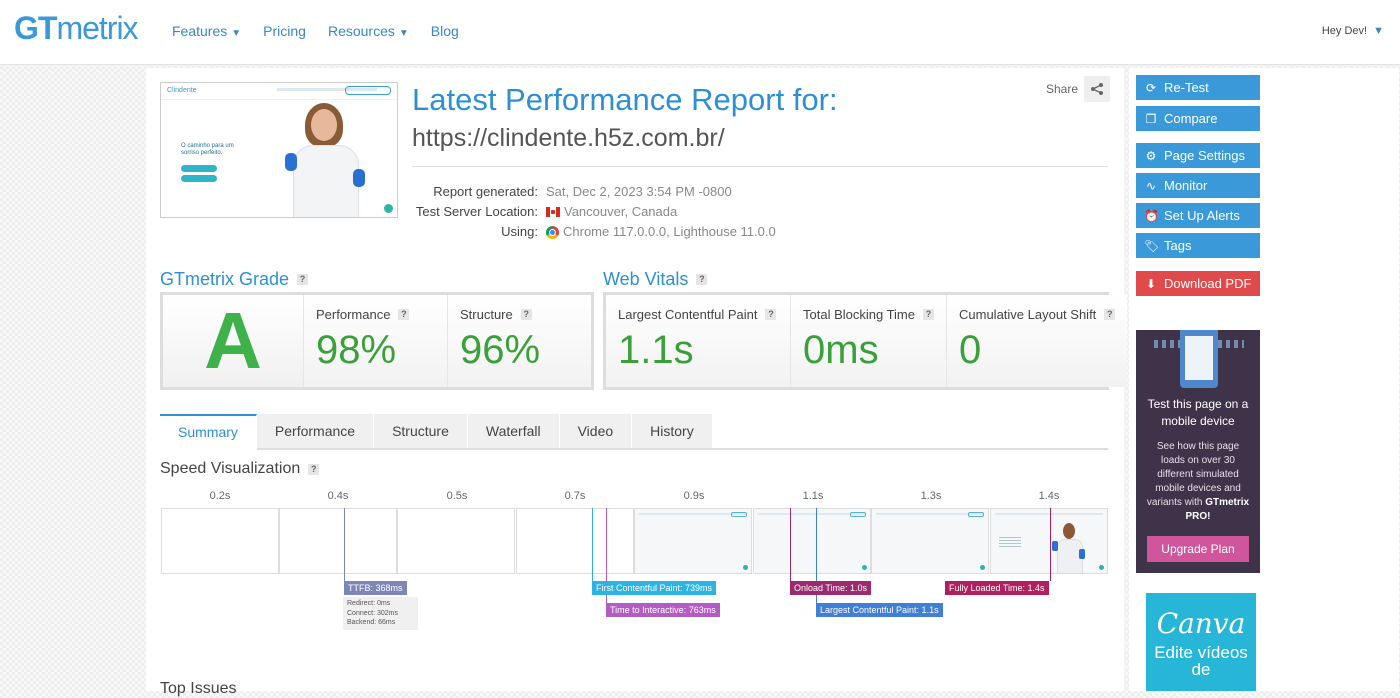 The width and height of the screenshot is (1400, 698). I want to click on generated-value: Sat, Dec 2, 2023 3:54 PM -0800, so click(639, 192).